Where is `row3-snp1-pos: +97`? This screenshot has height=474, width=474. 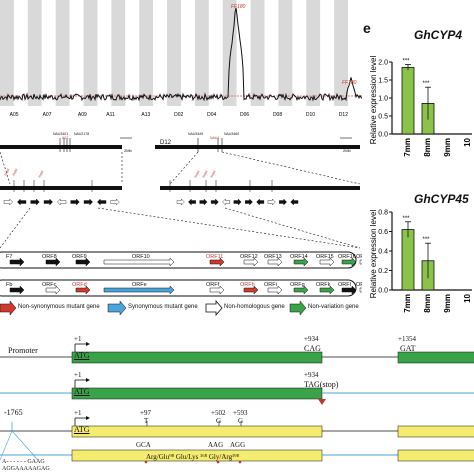 row3-snp1-pos: +97 is located at coordinates (145, 413).